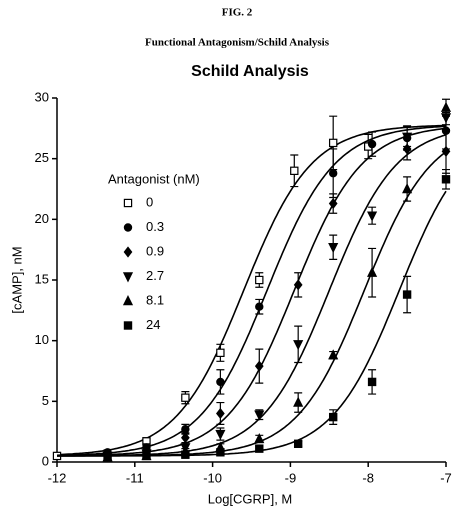 The height and width of the screenshot is (526, 474). Describe the element at coordinates (237, 13) in the screenshot. I see `figure-label: FIG. 2` at that location.